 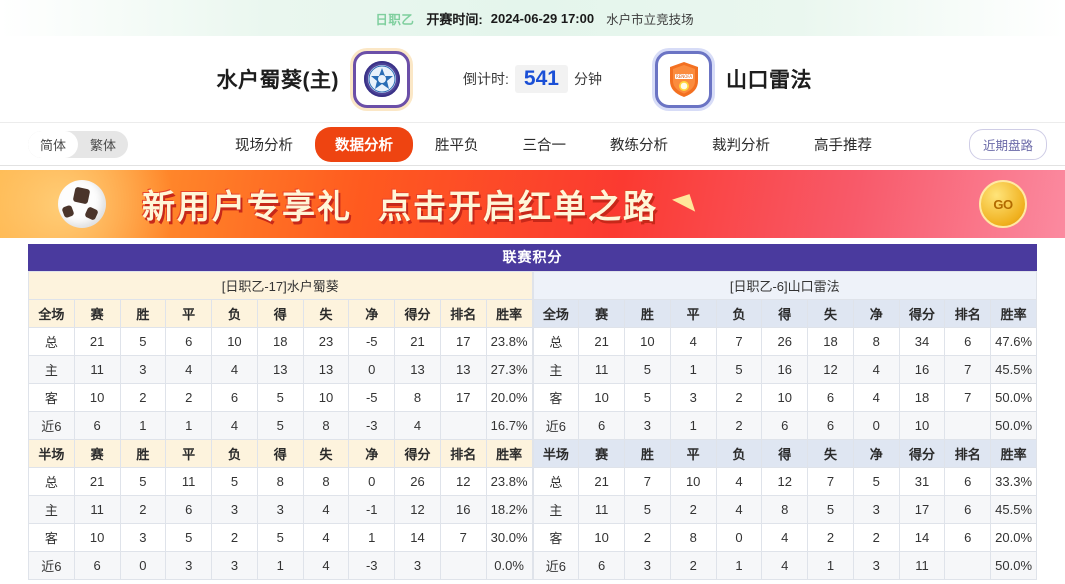 I want to click on tab-expert-picks: 高手推荐, so click(x=843, y=145).